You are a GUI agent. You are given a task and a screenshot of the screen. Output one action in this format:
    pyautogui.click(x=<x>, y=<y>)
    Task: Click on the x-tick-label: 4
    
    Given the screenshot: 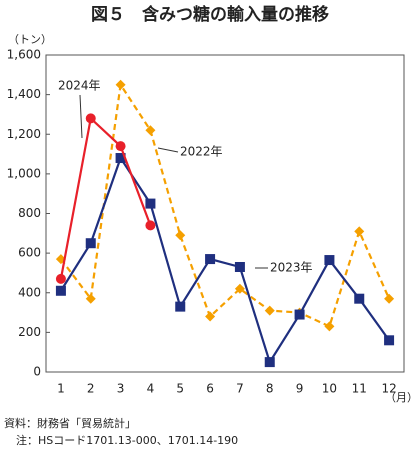 What is the action you would take?
    pyautogui.click(x=151, y=389)
    